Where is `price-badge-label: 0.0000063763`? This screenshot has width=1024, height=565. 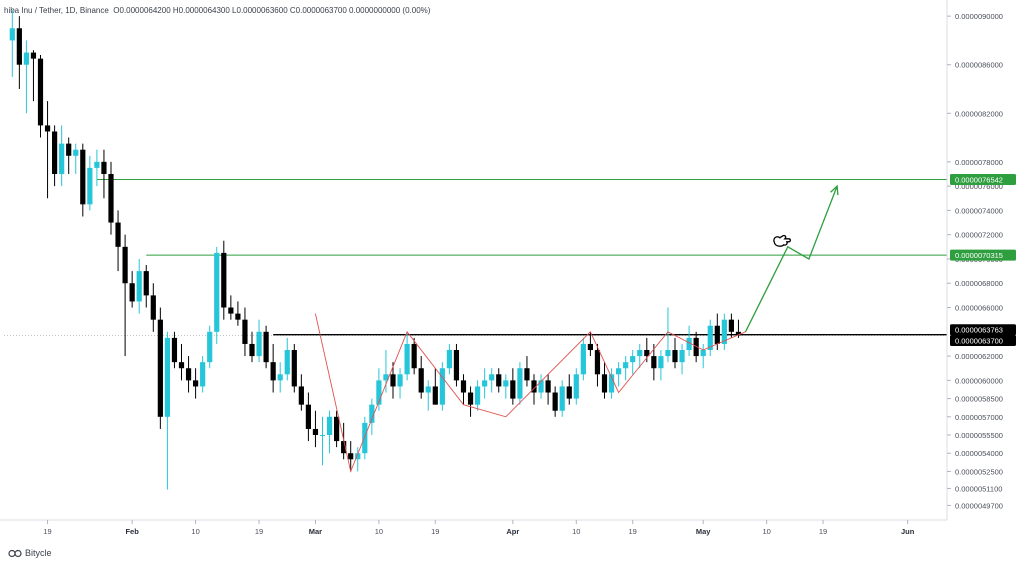 price-badge-label: 0.0000063763 is located at coordinates (979, 329).